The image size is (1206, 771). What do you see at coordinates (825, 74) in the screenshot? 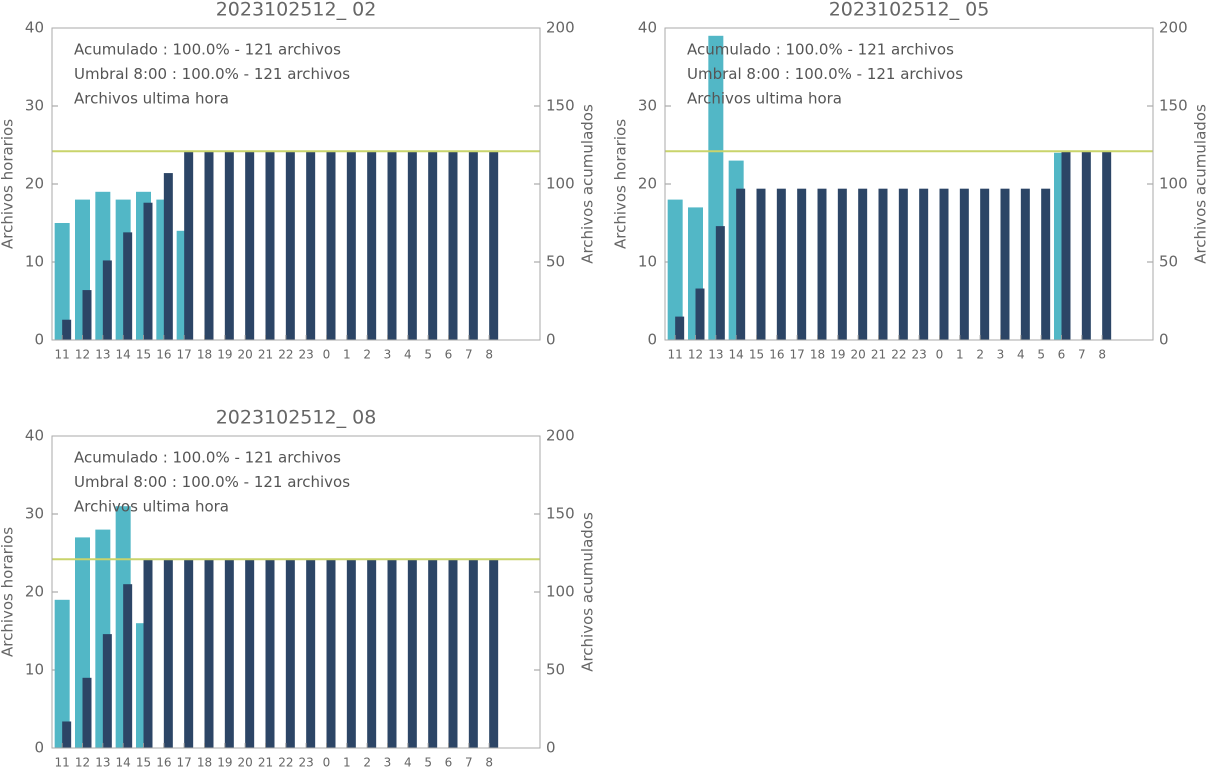
I see `legend-entry: Umbral 8:00 : 100.0% - 121 archivos` at bounding box center [825, 74].